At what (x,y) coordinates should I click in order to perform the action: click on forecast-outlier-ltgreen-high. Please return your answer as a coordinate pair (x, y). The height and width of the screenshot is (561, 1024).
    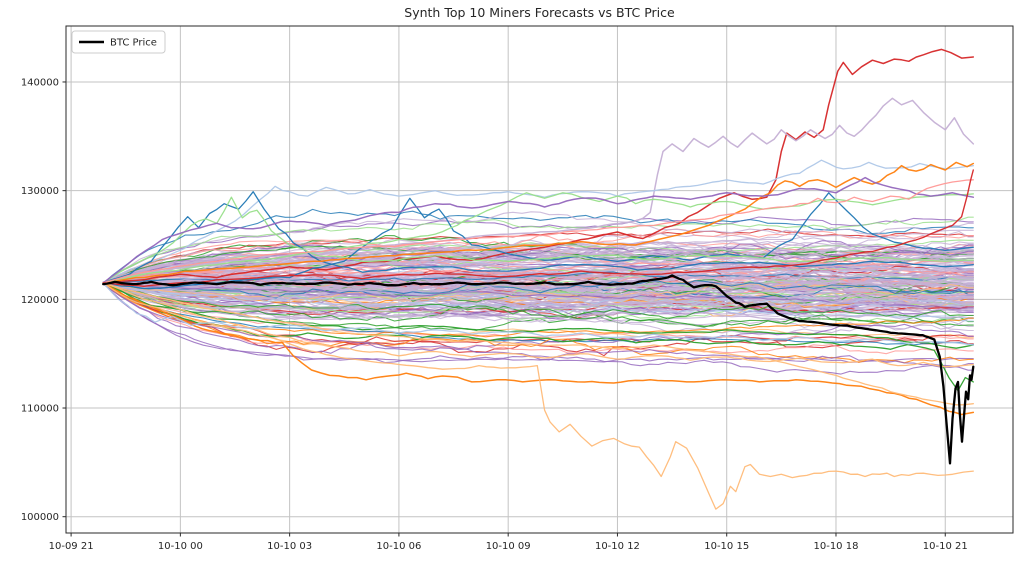
    Looking at the image, I should click on (538, 238).